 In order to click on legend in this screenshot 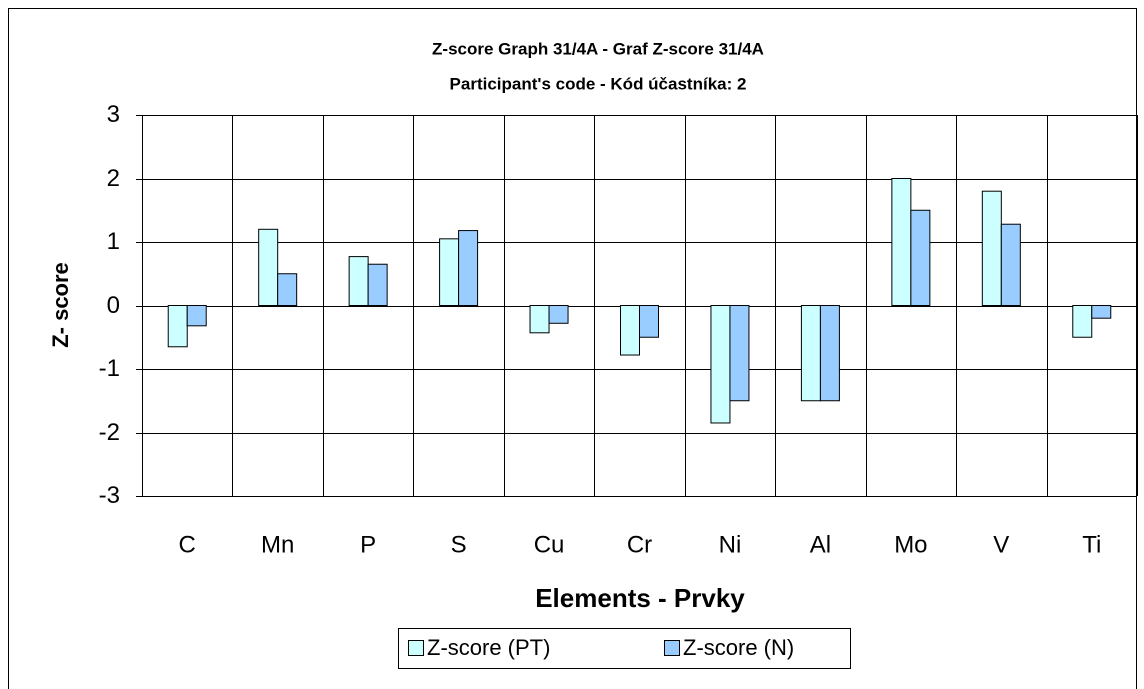, I will do `click(624, 648)`.